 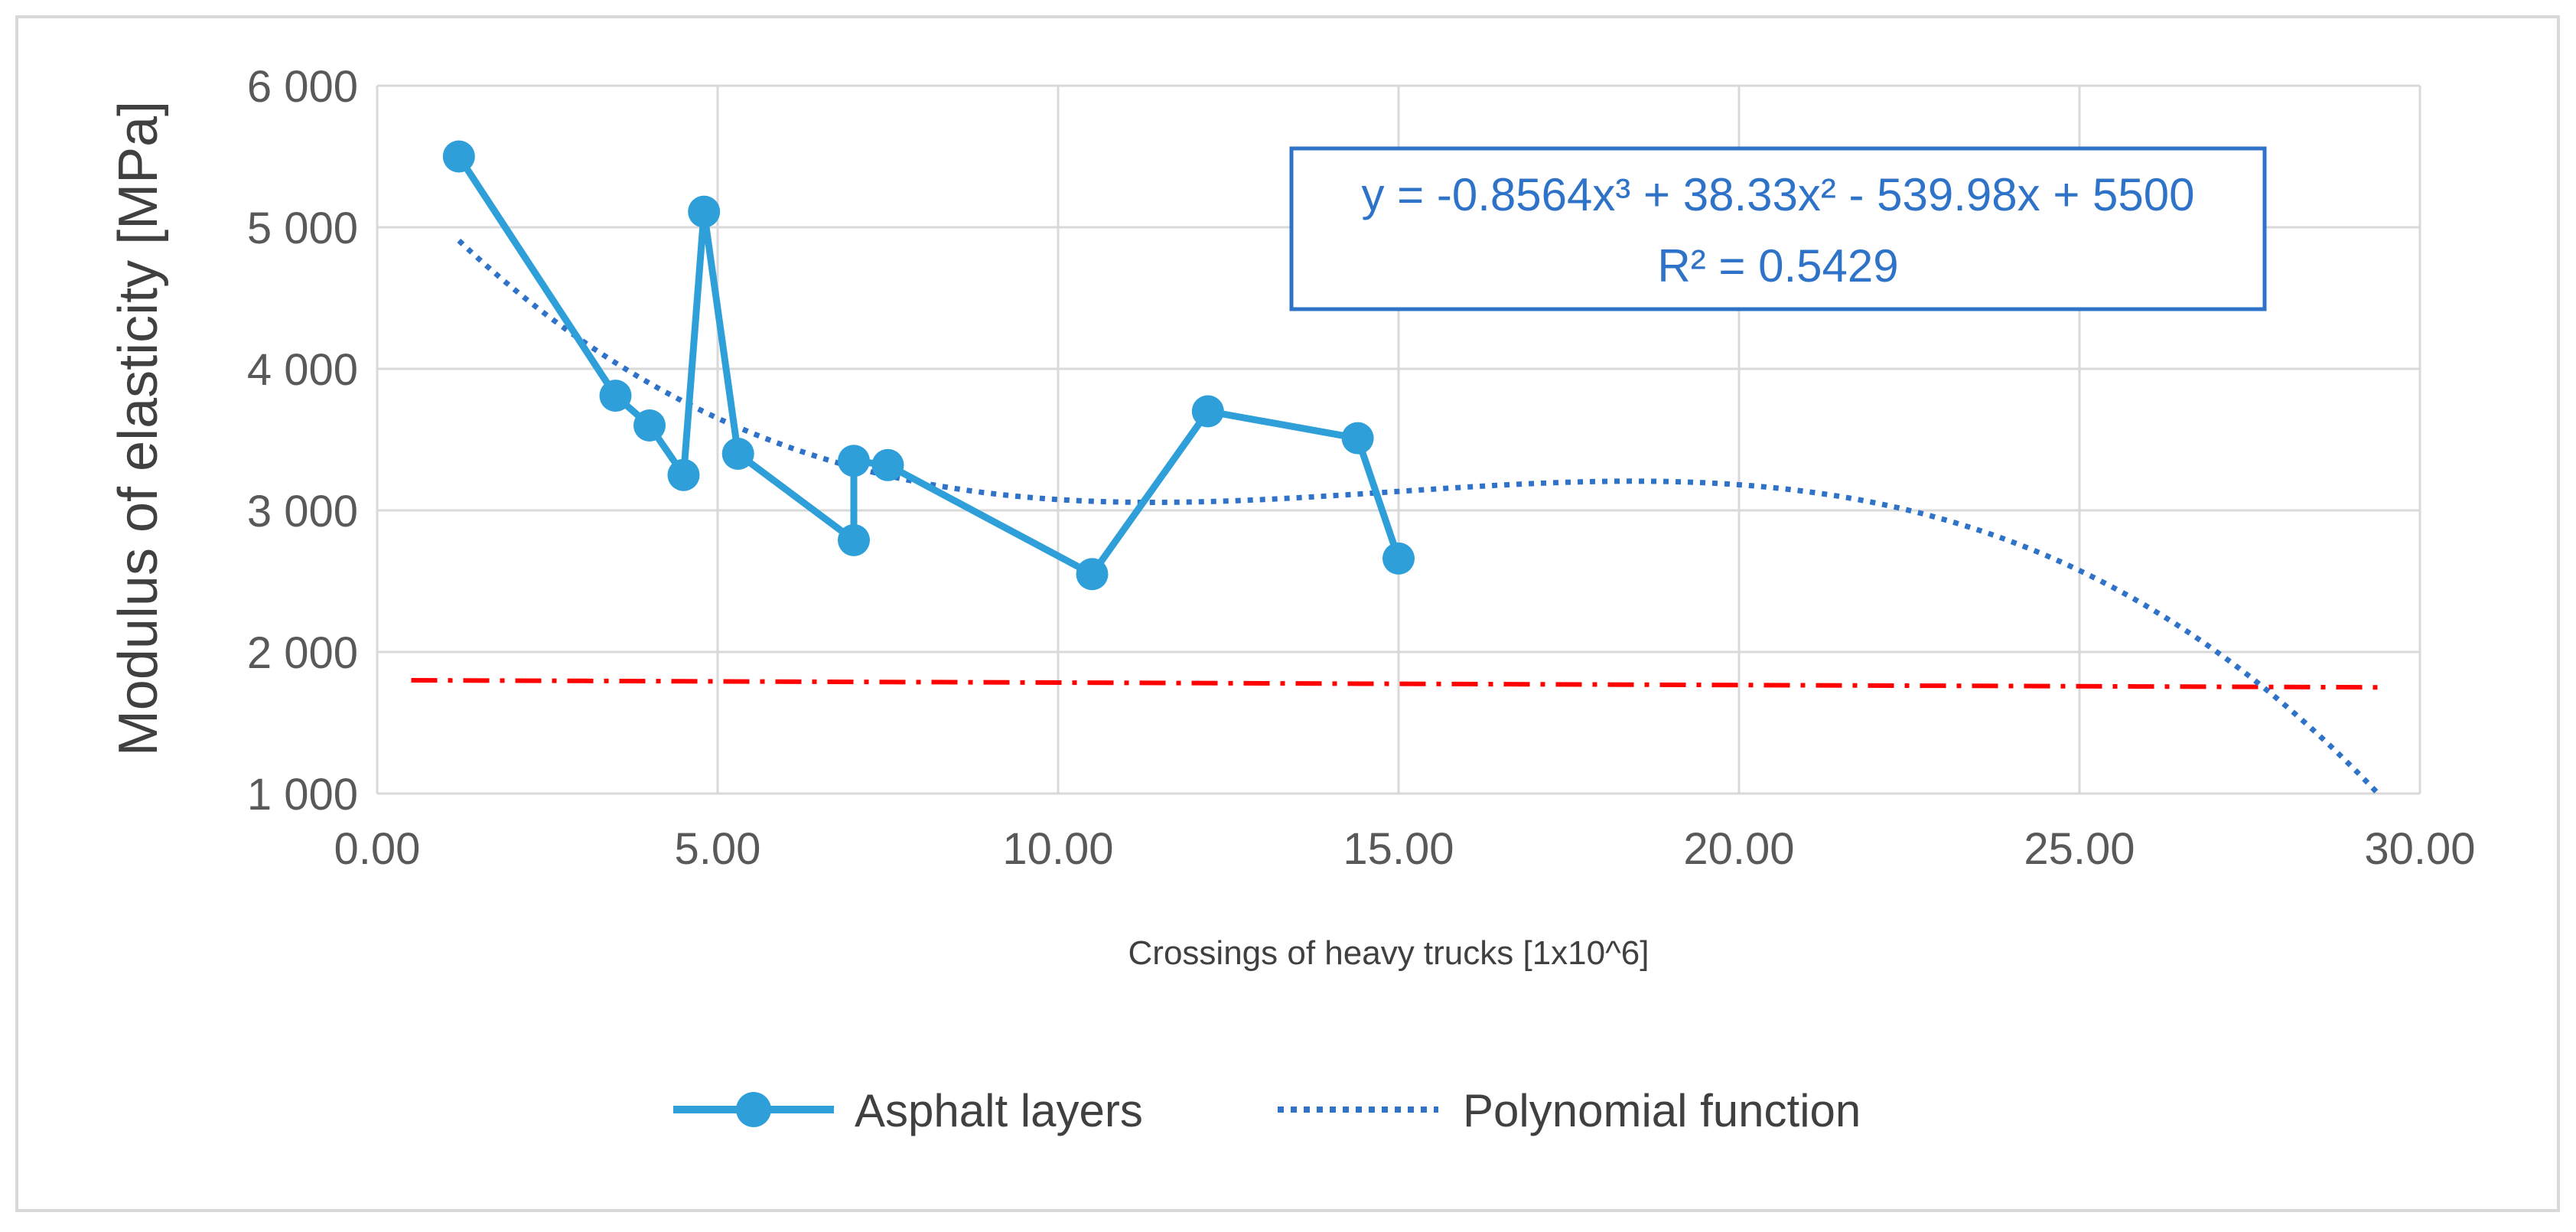 I want to click on legend-item-polynomial-function: Polynomial function, so click(x=1570, y=1110).